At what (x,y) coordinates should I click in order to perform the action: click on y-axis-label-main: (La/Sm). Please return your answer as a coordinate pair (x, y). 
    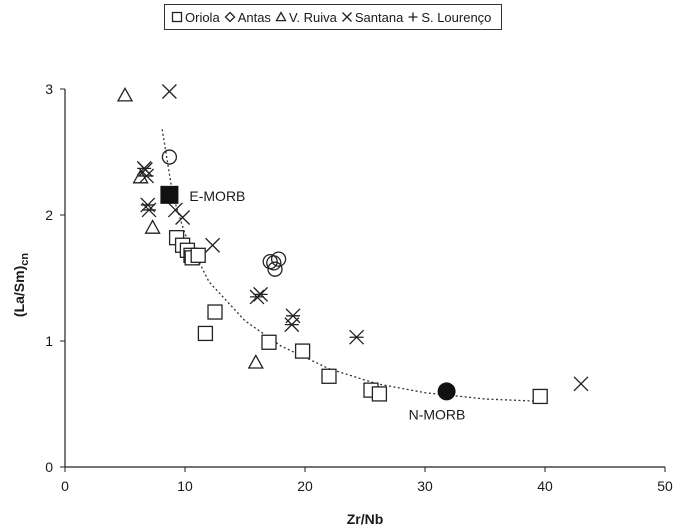
    Looking at the image, I should click on (19, 291).